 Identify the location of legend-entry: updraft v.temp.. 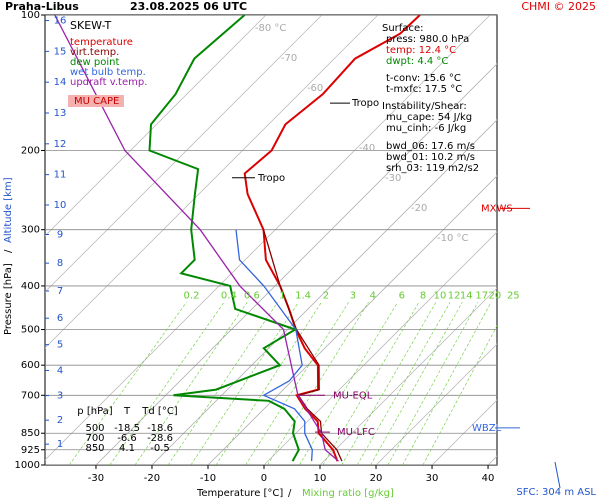
(108, 82).